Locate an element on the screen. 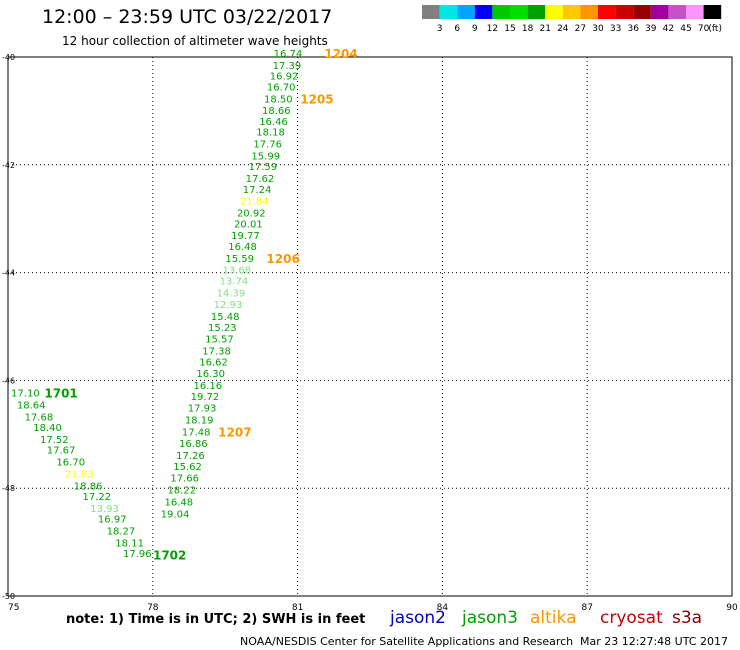 The width and height of the screenshot is (740, 650). wave-height-value: 17.52 is located at coordinates (54, 440).